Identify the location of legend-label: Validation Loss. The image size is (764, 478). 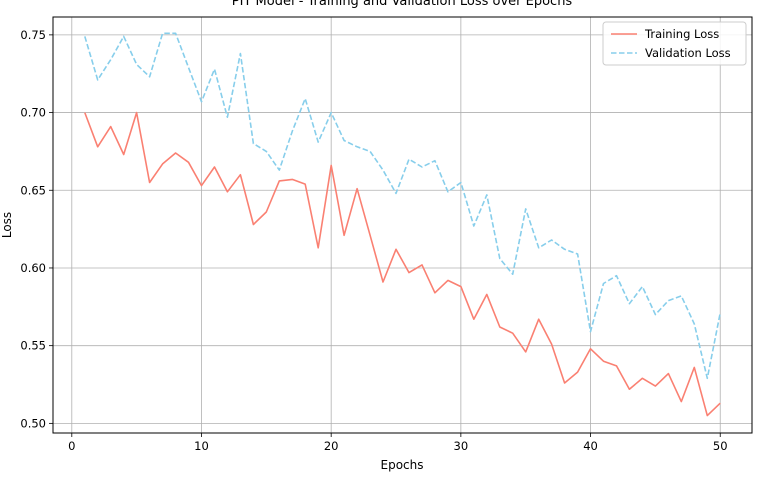
(688, 53).